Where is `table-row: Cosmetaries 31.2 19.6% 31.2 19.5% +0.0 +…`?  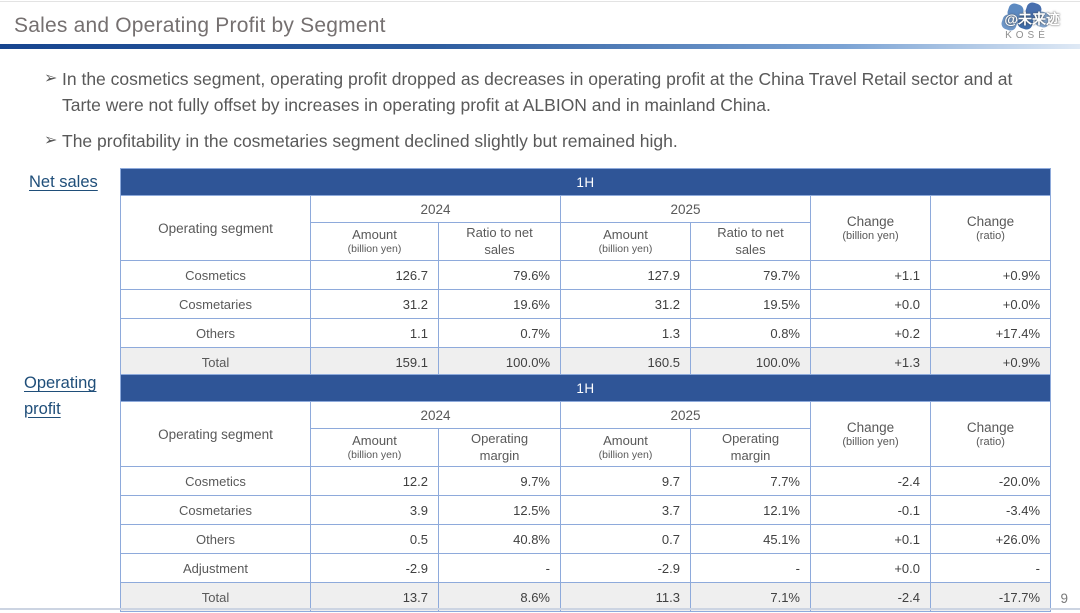
table-row: Cosmetaries 31.2 19.6% 31.2 19.5% +0.0 +… is located at coordinates (586, 304).